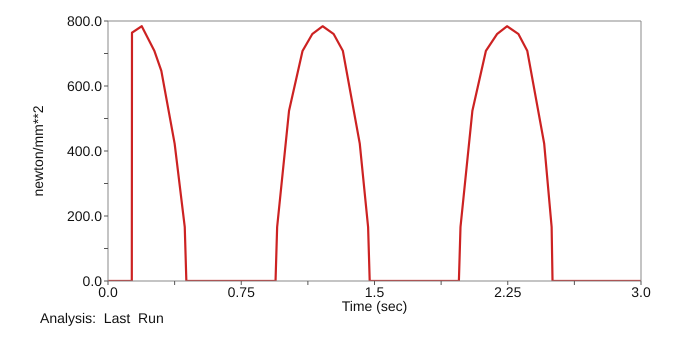 The width and height of the screenshot is (690, 343). What do you see at coordinates (641, 292) in the screenshot?
I see `x-tick-label: 3.0` at bounding box center [641, 292].